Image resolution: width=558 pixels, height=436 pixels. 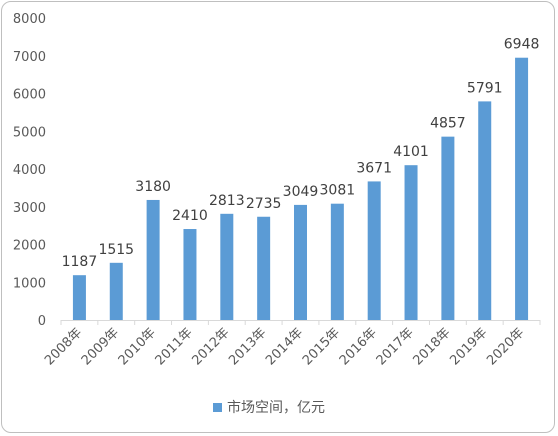 I want to click on y-tick-label: 4000, so click(x=29, y=170).